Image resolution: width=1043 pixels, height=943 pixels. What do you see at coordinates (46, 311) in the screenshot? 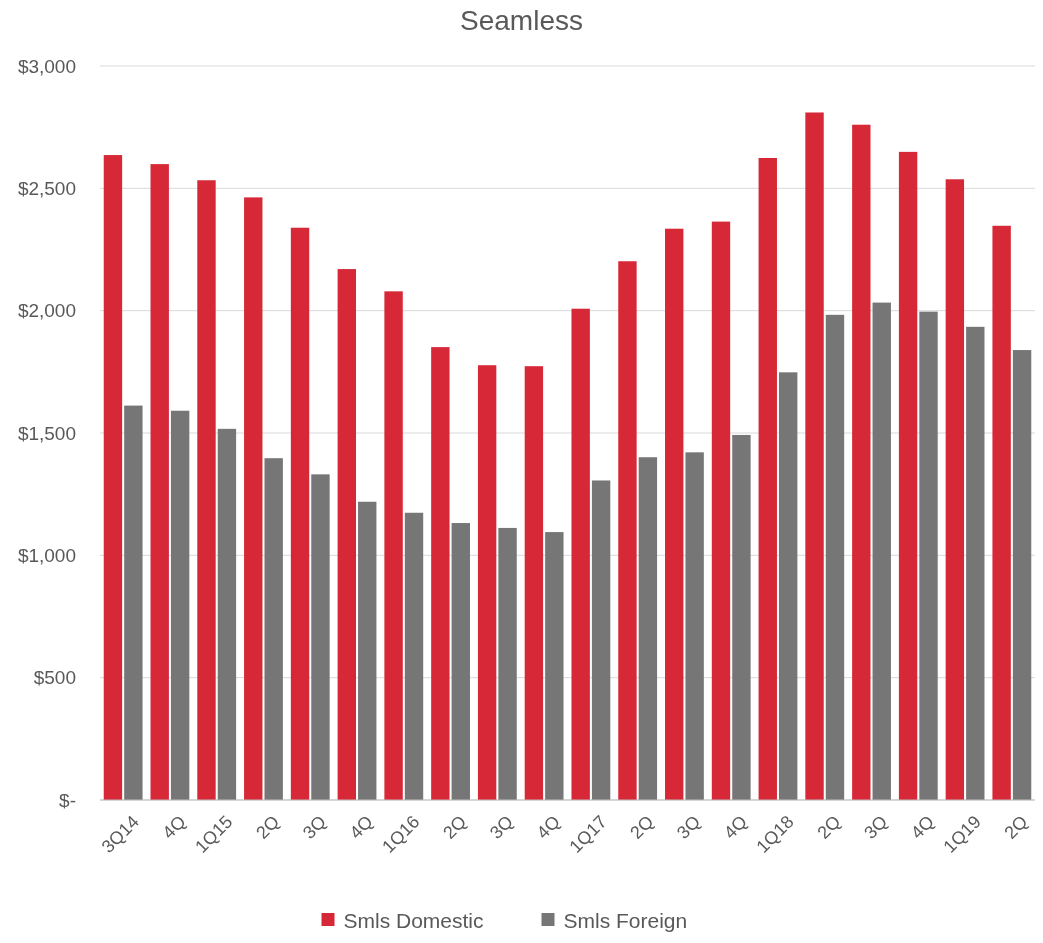
I see `y-tick-label: $2,000` at bounding box center [46, 311].